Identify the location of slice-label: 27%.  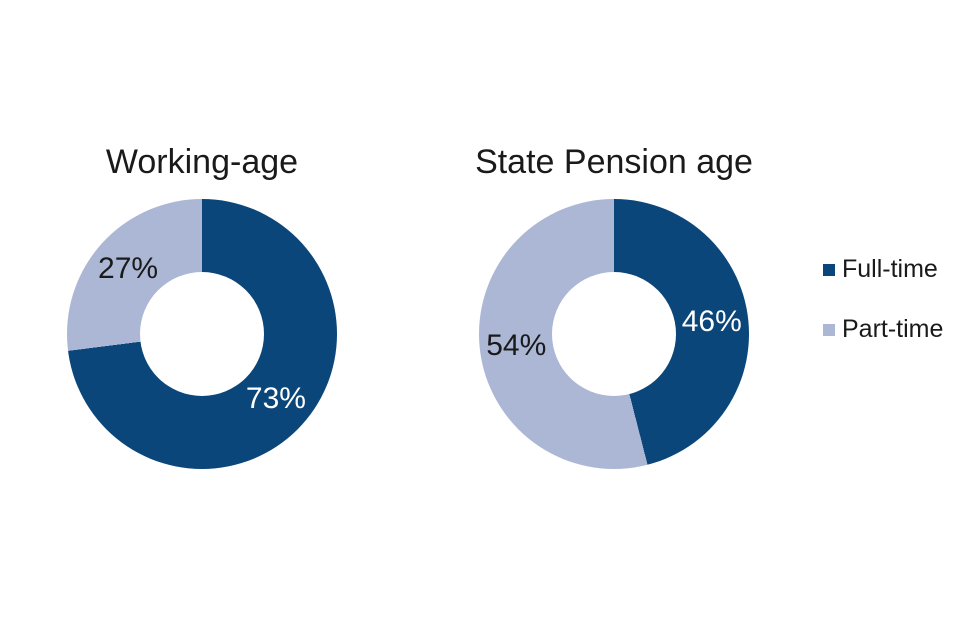
(128, 268).